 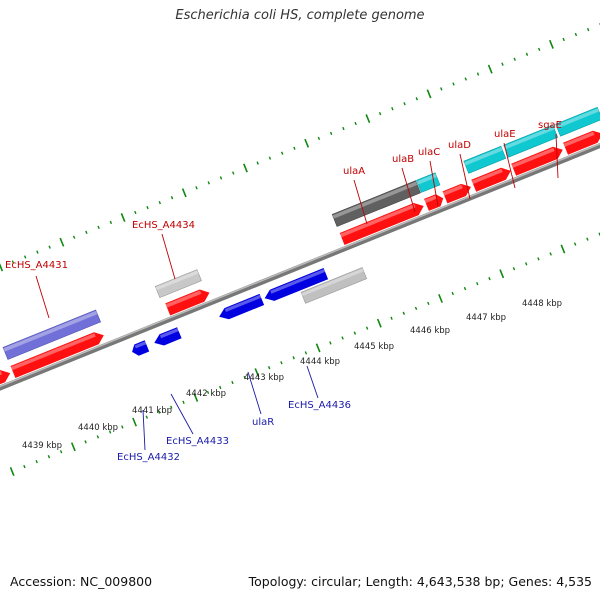 What do you see at coordinates (264, 378) in the screenshot?
I see `kbp-label: 4443 kbp` at bounding box center [264, 378].